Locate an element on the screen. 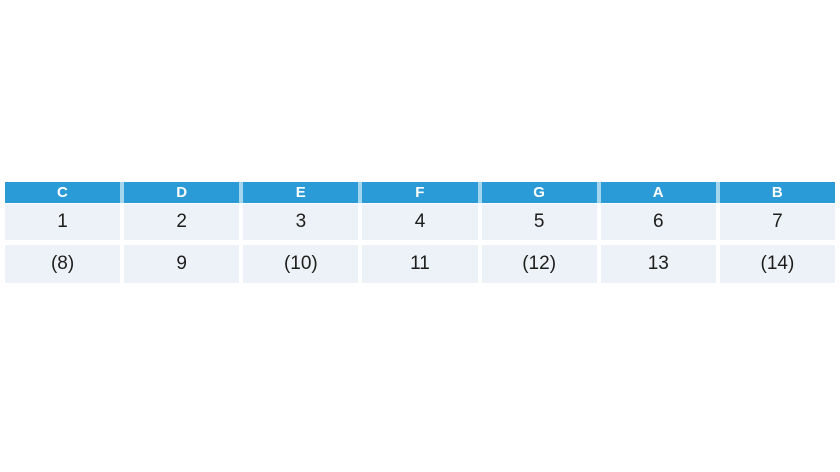 The height and width of the screenshot is (472, 840). table-cell: 5 is located at coordinates (539, 222).